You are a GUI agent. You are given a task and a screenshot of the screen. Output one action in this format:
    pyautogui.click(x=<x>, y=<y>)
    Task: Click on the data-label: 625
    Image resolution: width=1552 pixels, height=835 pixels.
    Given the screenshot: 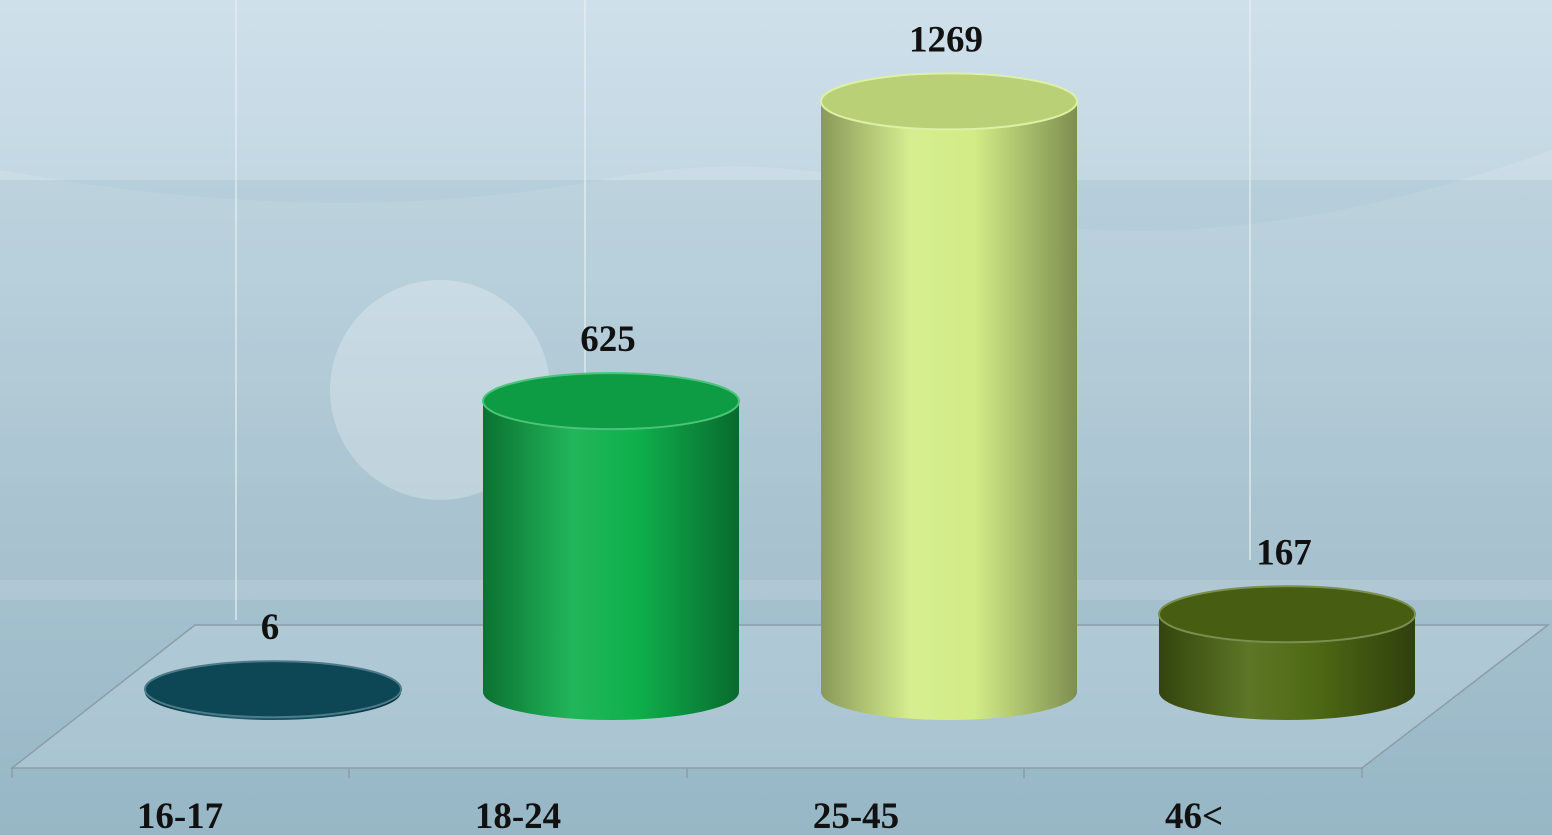 What is the action you would take?
    pyautogui.click(x=608, y=339)
    